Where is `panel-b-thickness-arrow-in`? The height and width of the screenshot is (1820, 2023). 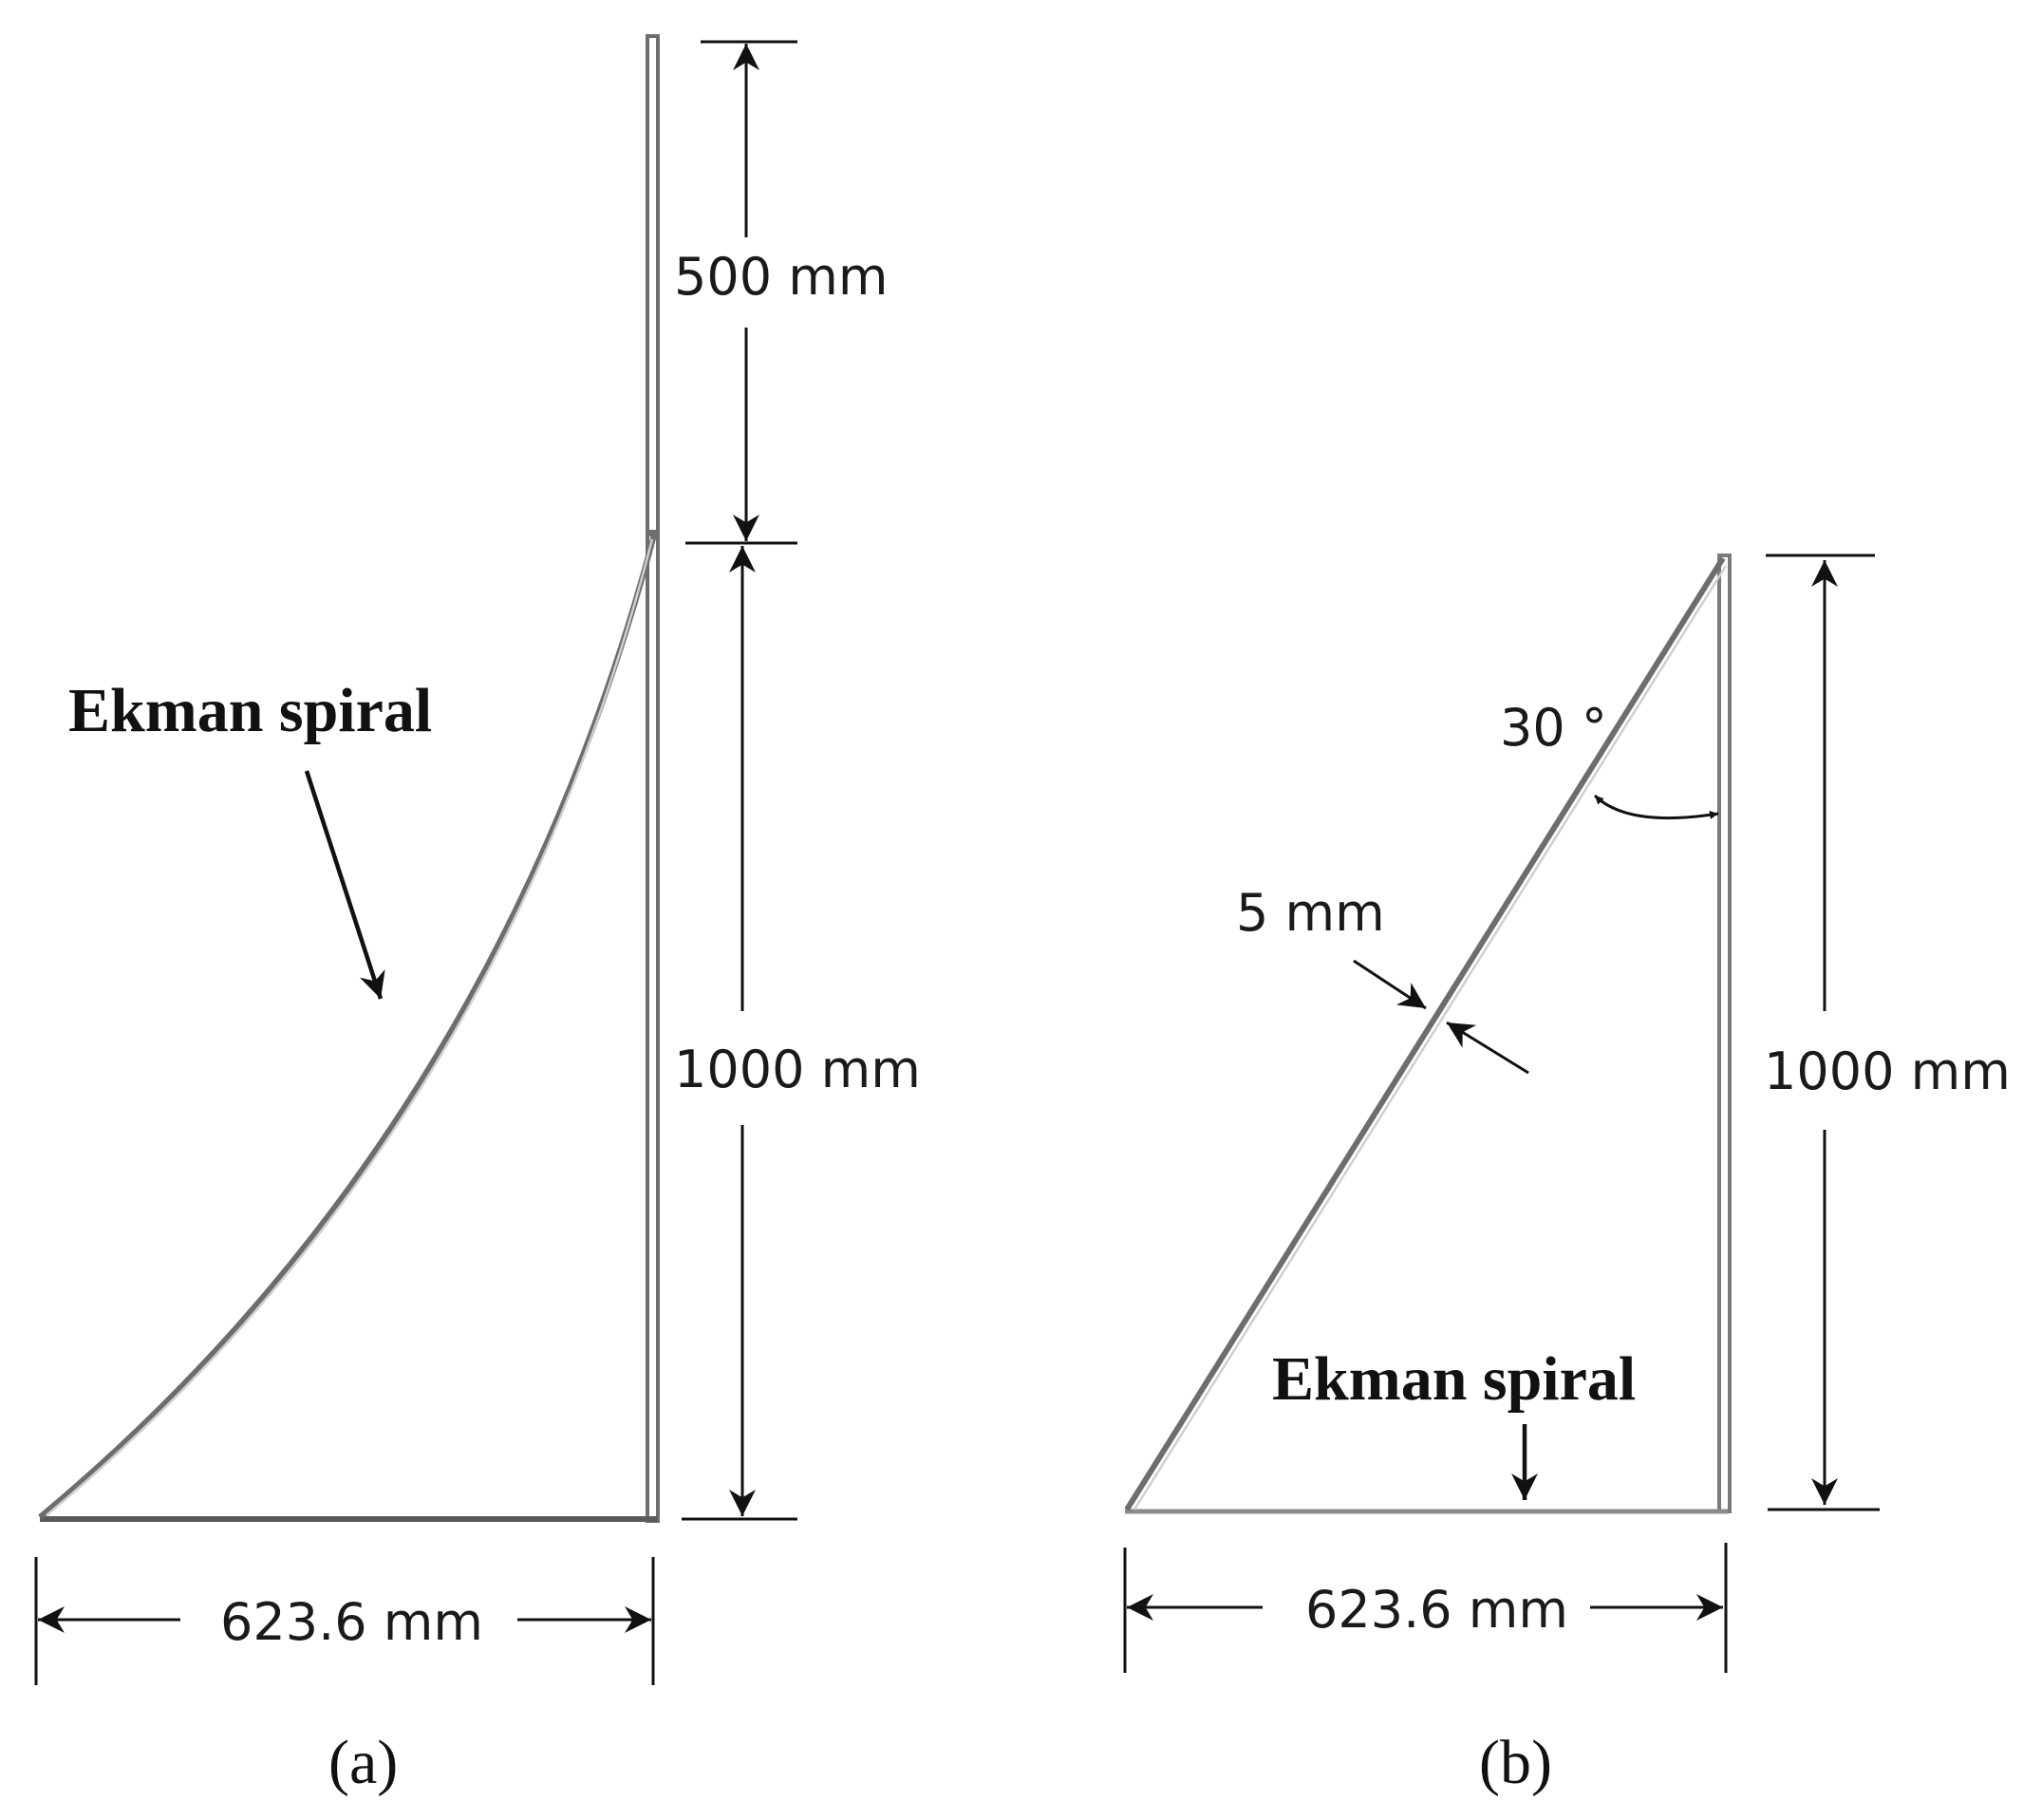 panel-b-thickness-arrow-in is located at coordinates (1390, 984).